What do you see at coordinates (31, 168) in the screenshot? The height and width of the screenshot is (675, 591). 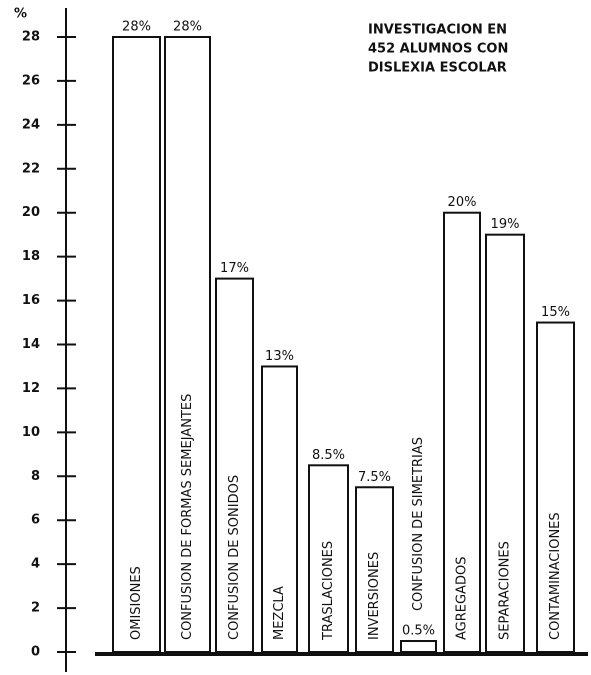 I see `y-tick-label: 22` at bounding box center [31, 168].